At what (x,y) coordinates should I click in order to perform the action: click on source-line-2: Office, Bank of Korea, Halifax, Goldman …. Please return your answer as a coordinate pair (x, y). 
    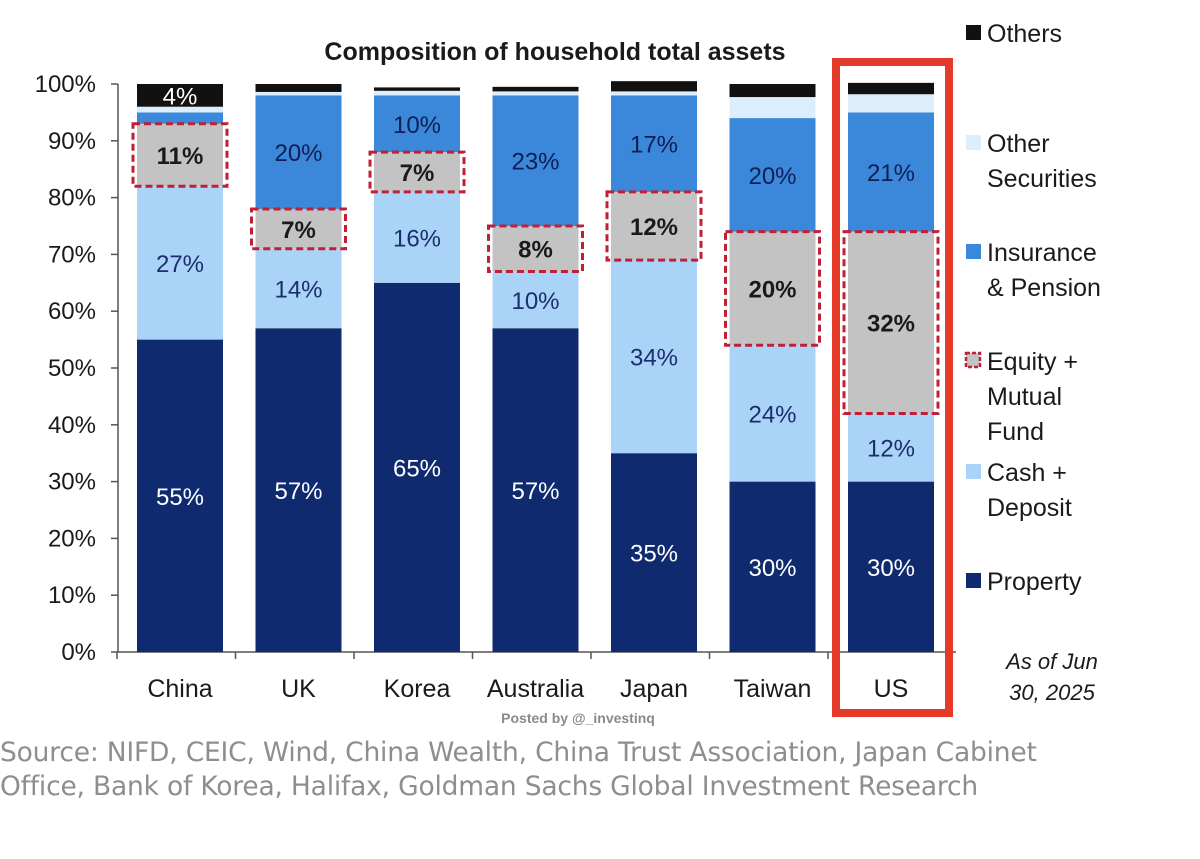
    Looking at the image, I should click on (489, 786).